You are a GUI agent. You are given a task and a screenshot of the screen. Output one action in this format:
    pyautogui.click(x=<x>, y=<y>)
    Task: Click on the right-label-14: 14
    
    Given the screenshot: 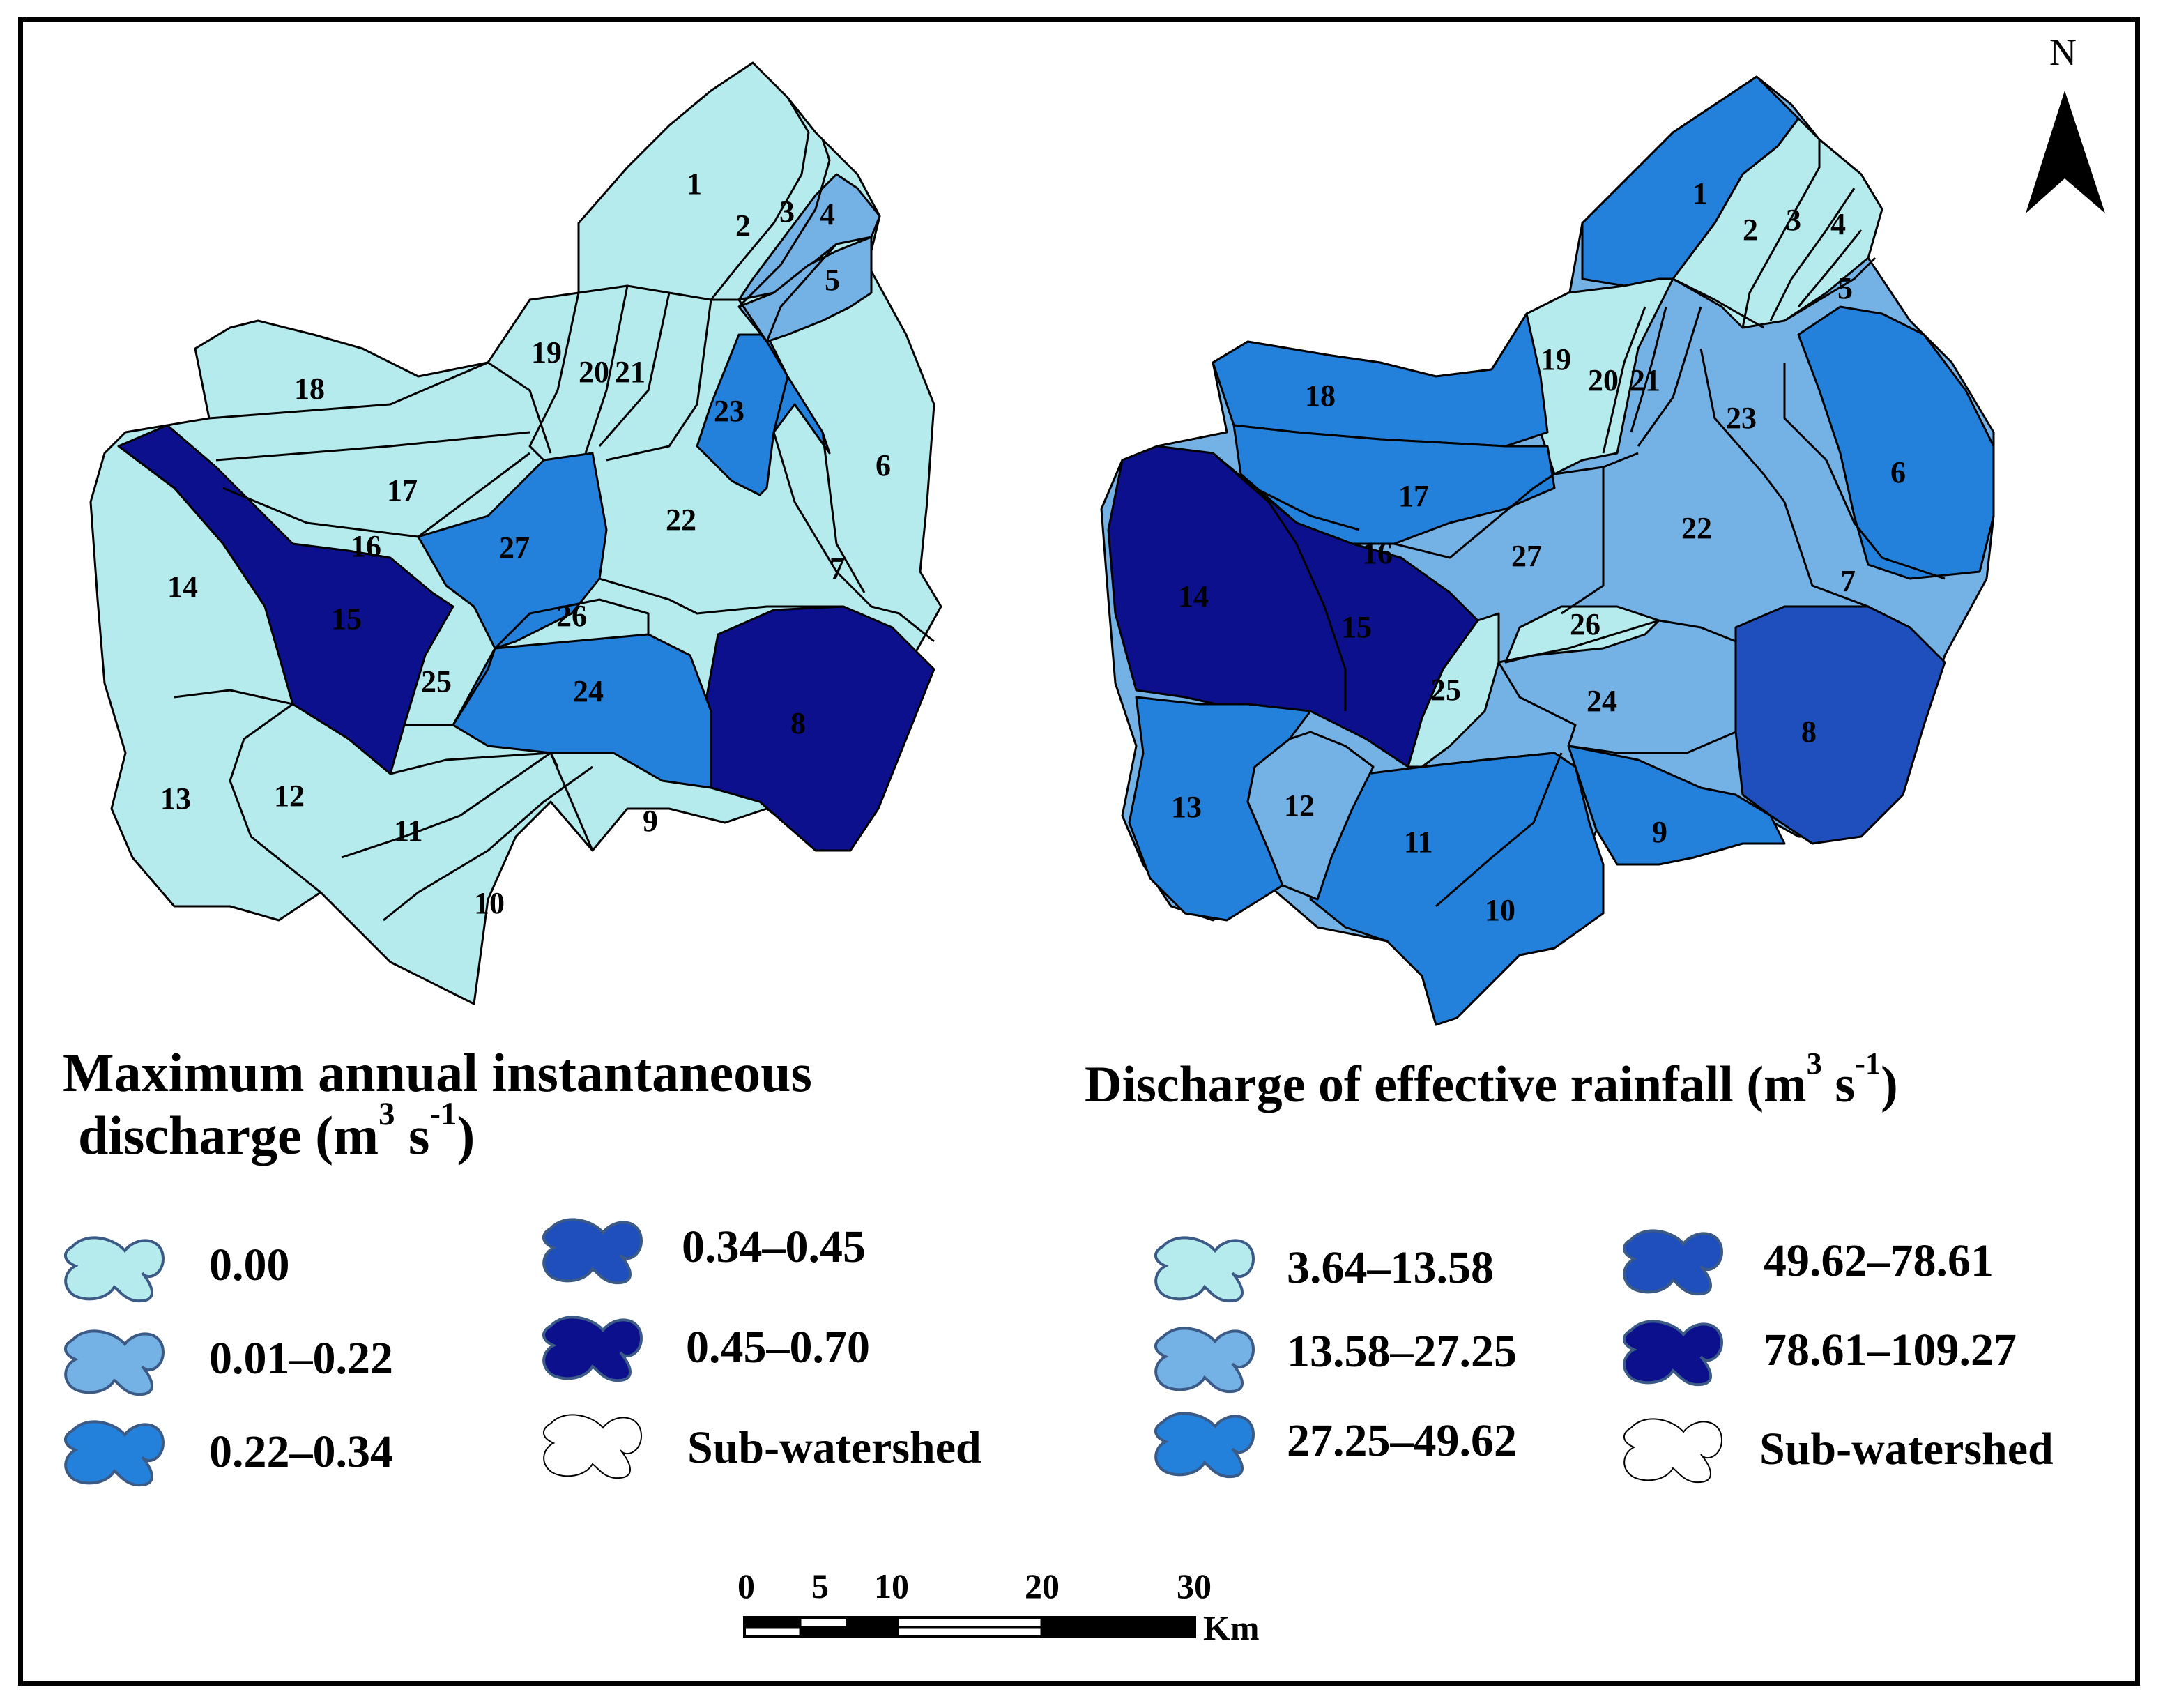 What is the action you would take?
    pyautogui.click(x=1193, y=596)
    